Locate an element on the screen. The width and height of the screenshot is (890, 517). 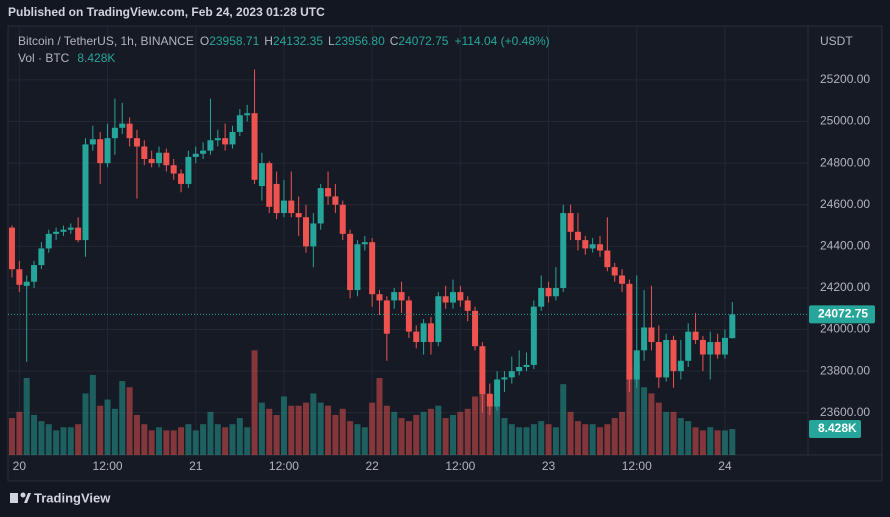
x-tick-label: 20 is located at coordinates (20, 466).